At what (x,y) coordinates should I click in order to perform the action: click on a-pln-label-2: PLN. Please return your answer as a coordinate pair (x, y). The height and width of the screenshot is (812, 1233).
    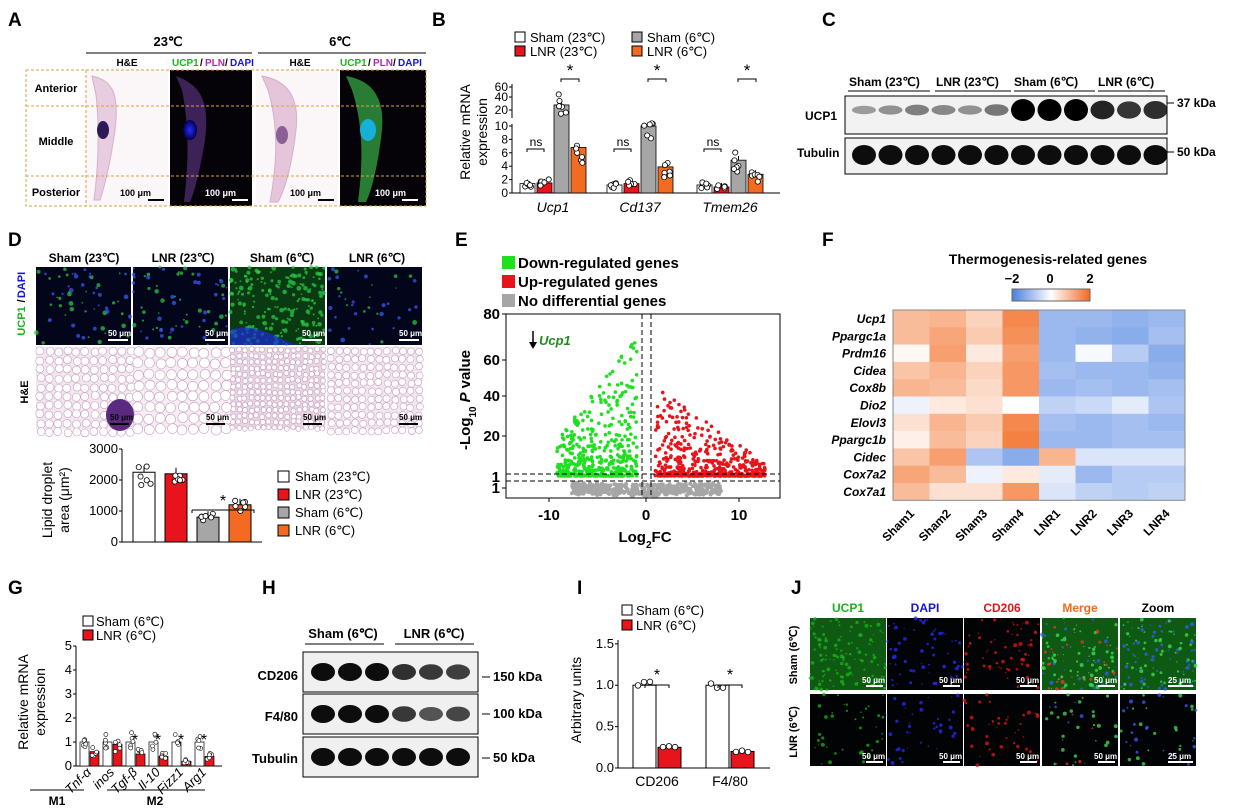
    Looking at the image, I should click on (383, 63).